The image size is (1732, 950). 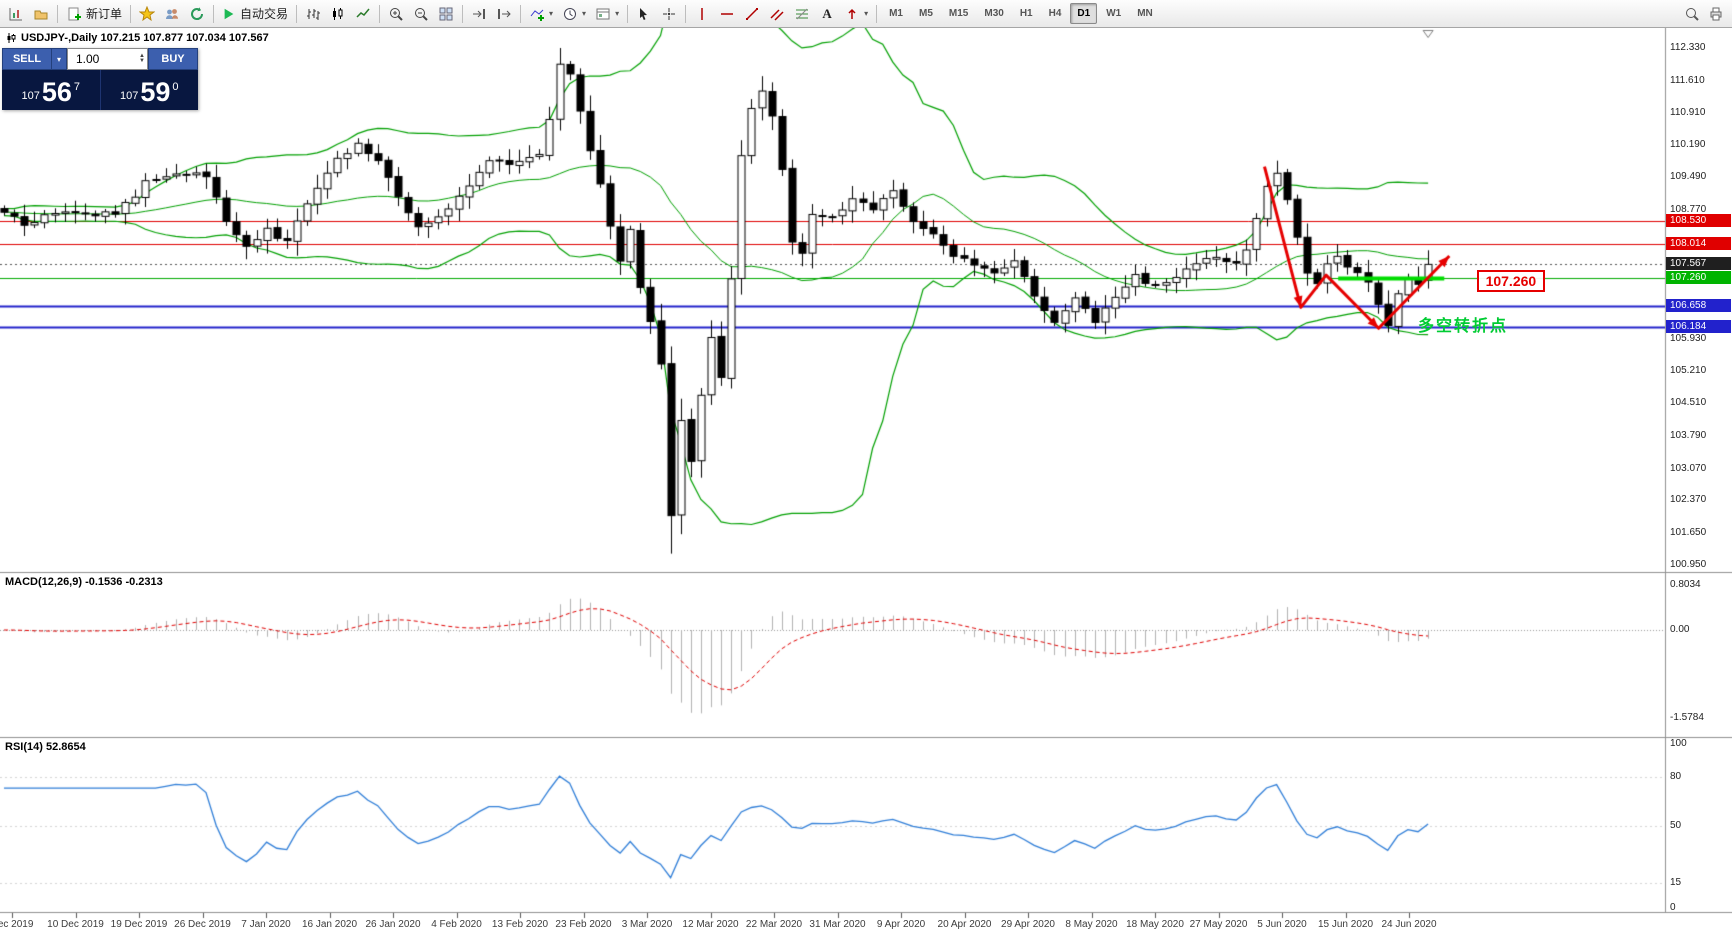 I want to click on timeframe-button-w1: W1, so click(x=1113, y=13).